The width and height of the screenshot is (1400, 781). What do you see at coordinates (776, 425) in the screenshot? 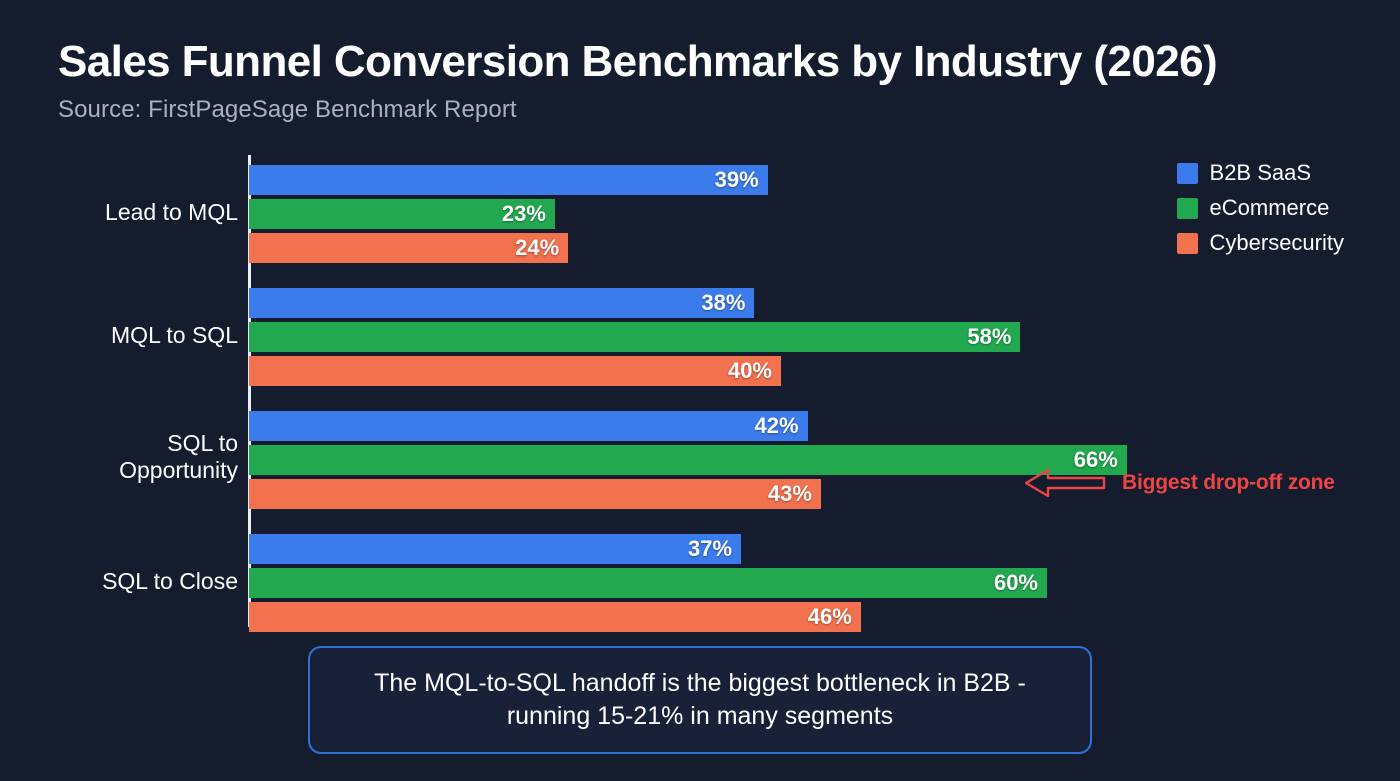
I see `bar-value-label: 42%` at bounding box center [776, 425].